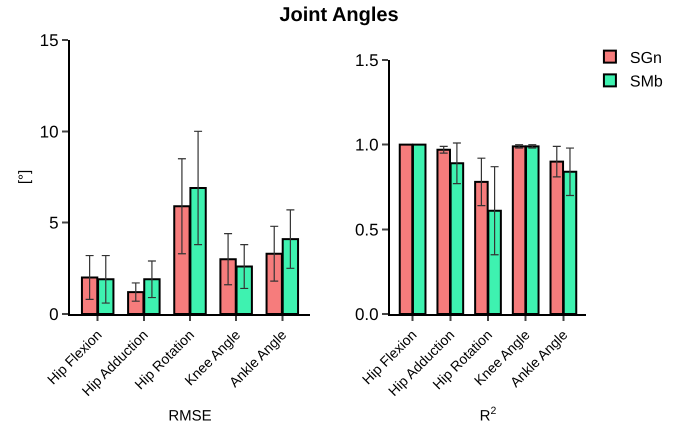  I want to click on chart-title: Joint Angles, so click(339, 15).